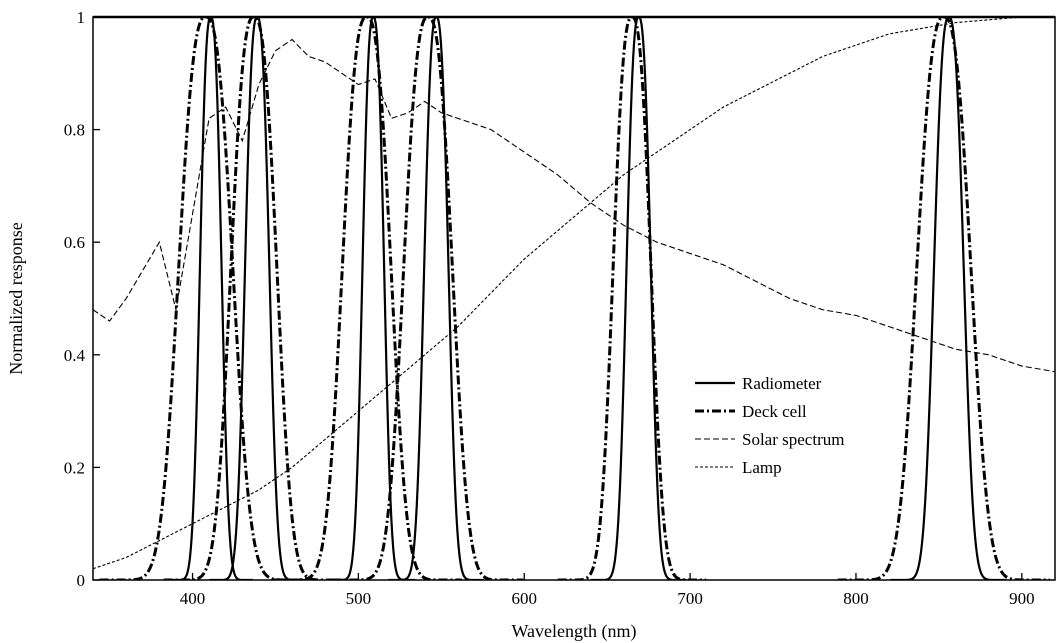 The image size is (1057, 643). What do you see at coordinates (793, 439) in the screenshot?
I see `legend-label-solar-spectrum: Solar spectrum` at bounding box center [793, 439].